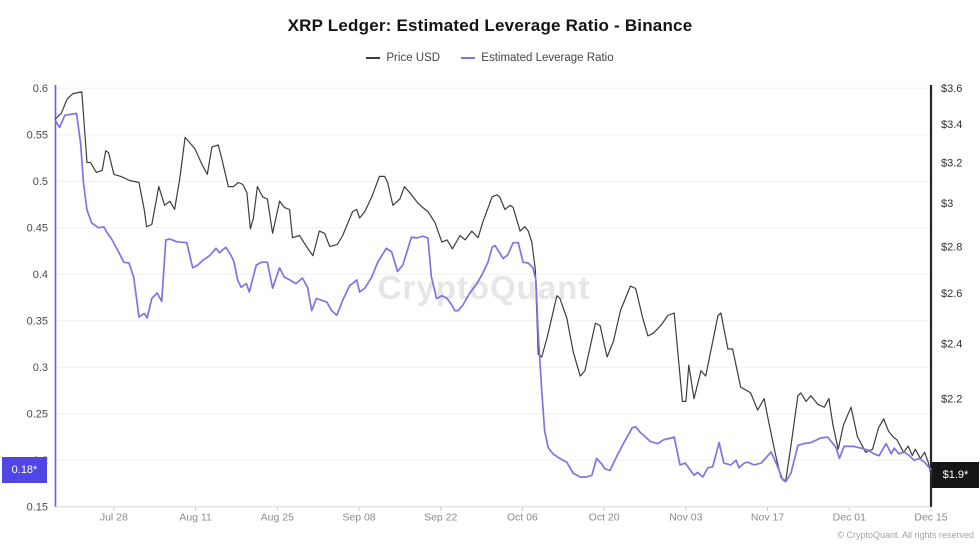 This screenshot has width=980, height=551. Describe the element at coordinates (951, 163) in the screenshot. I see `y-right-tick-label: $3.2` at that location.